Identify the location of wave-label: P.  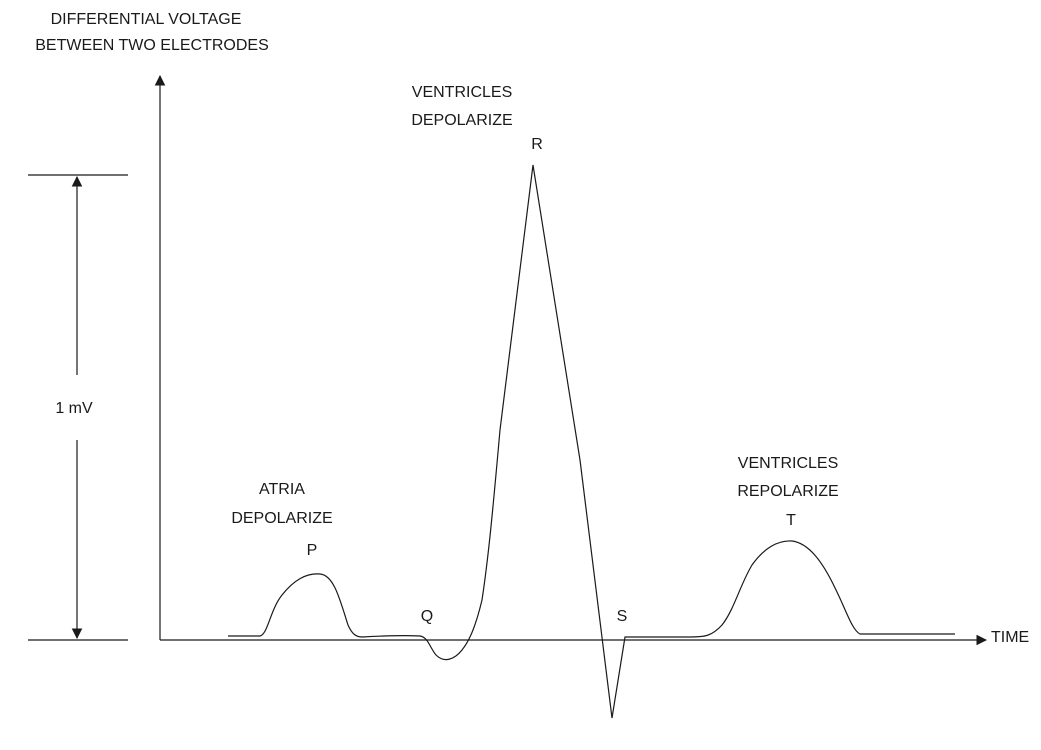
(312, 550).